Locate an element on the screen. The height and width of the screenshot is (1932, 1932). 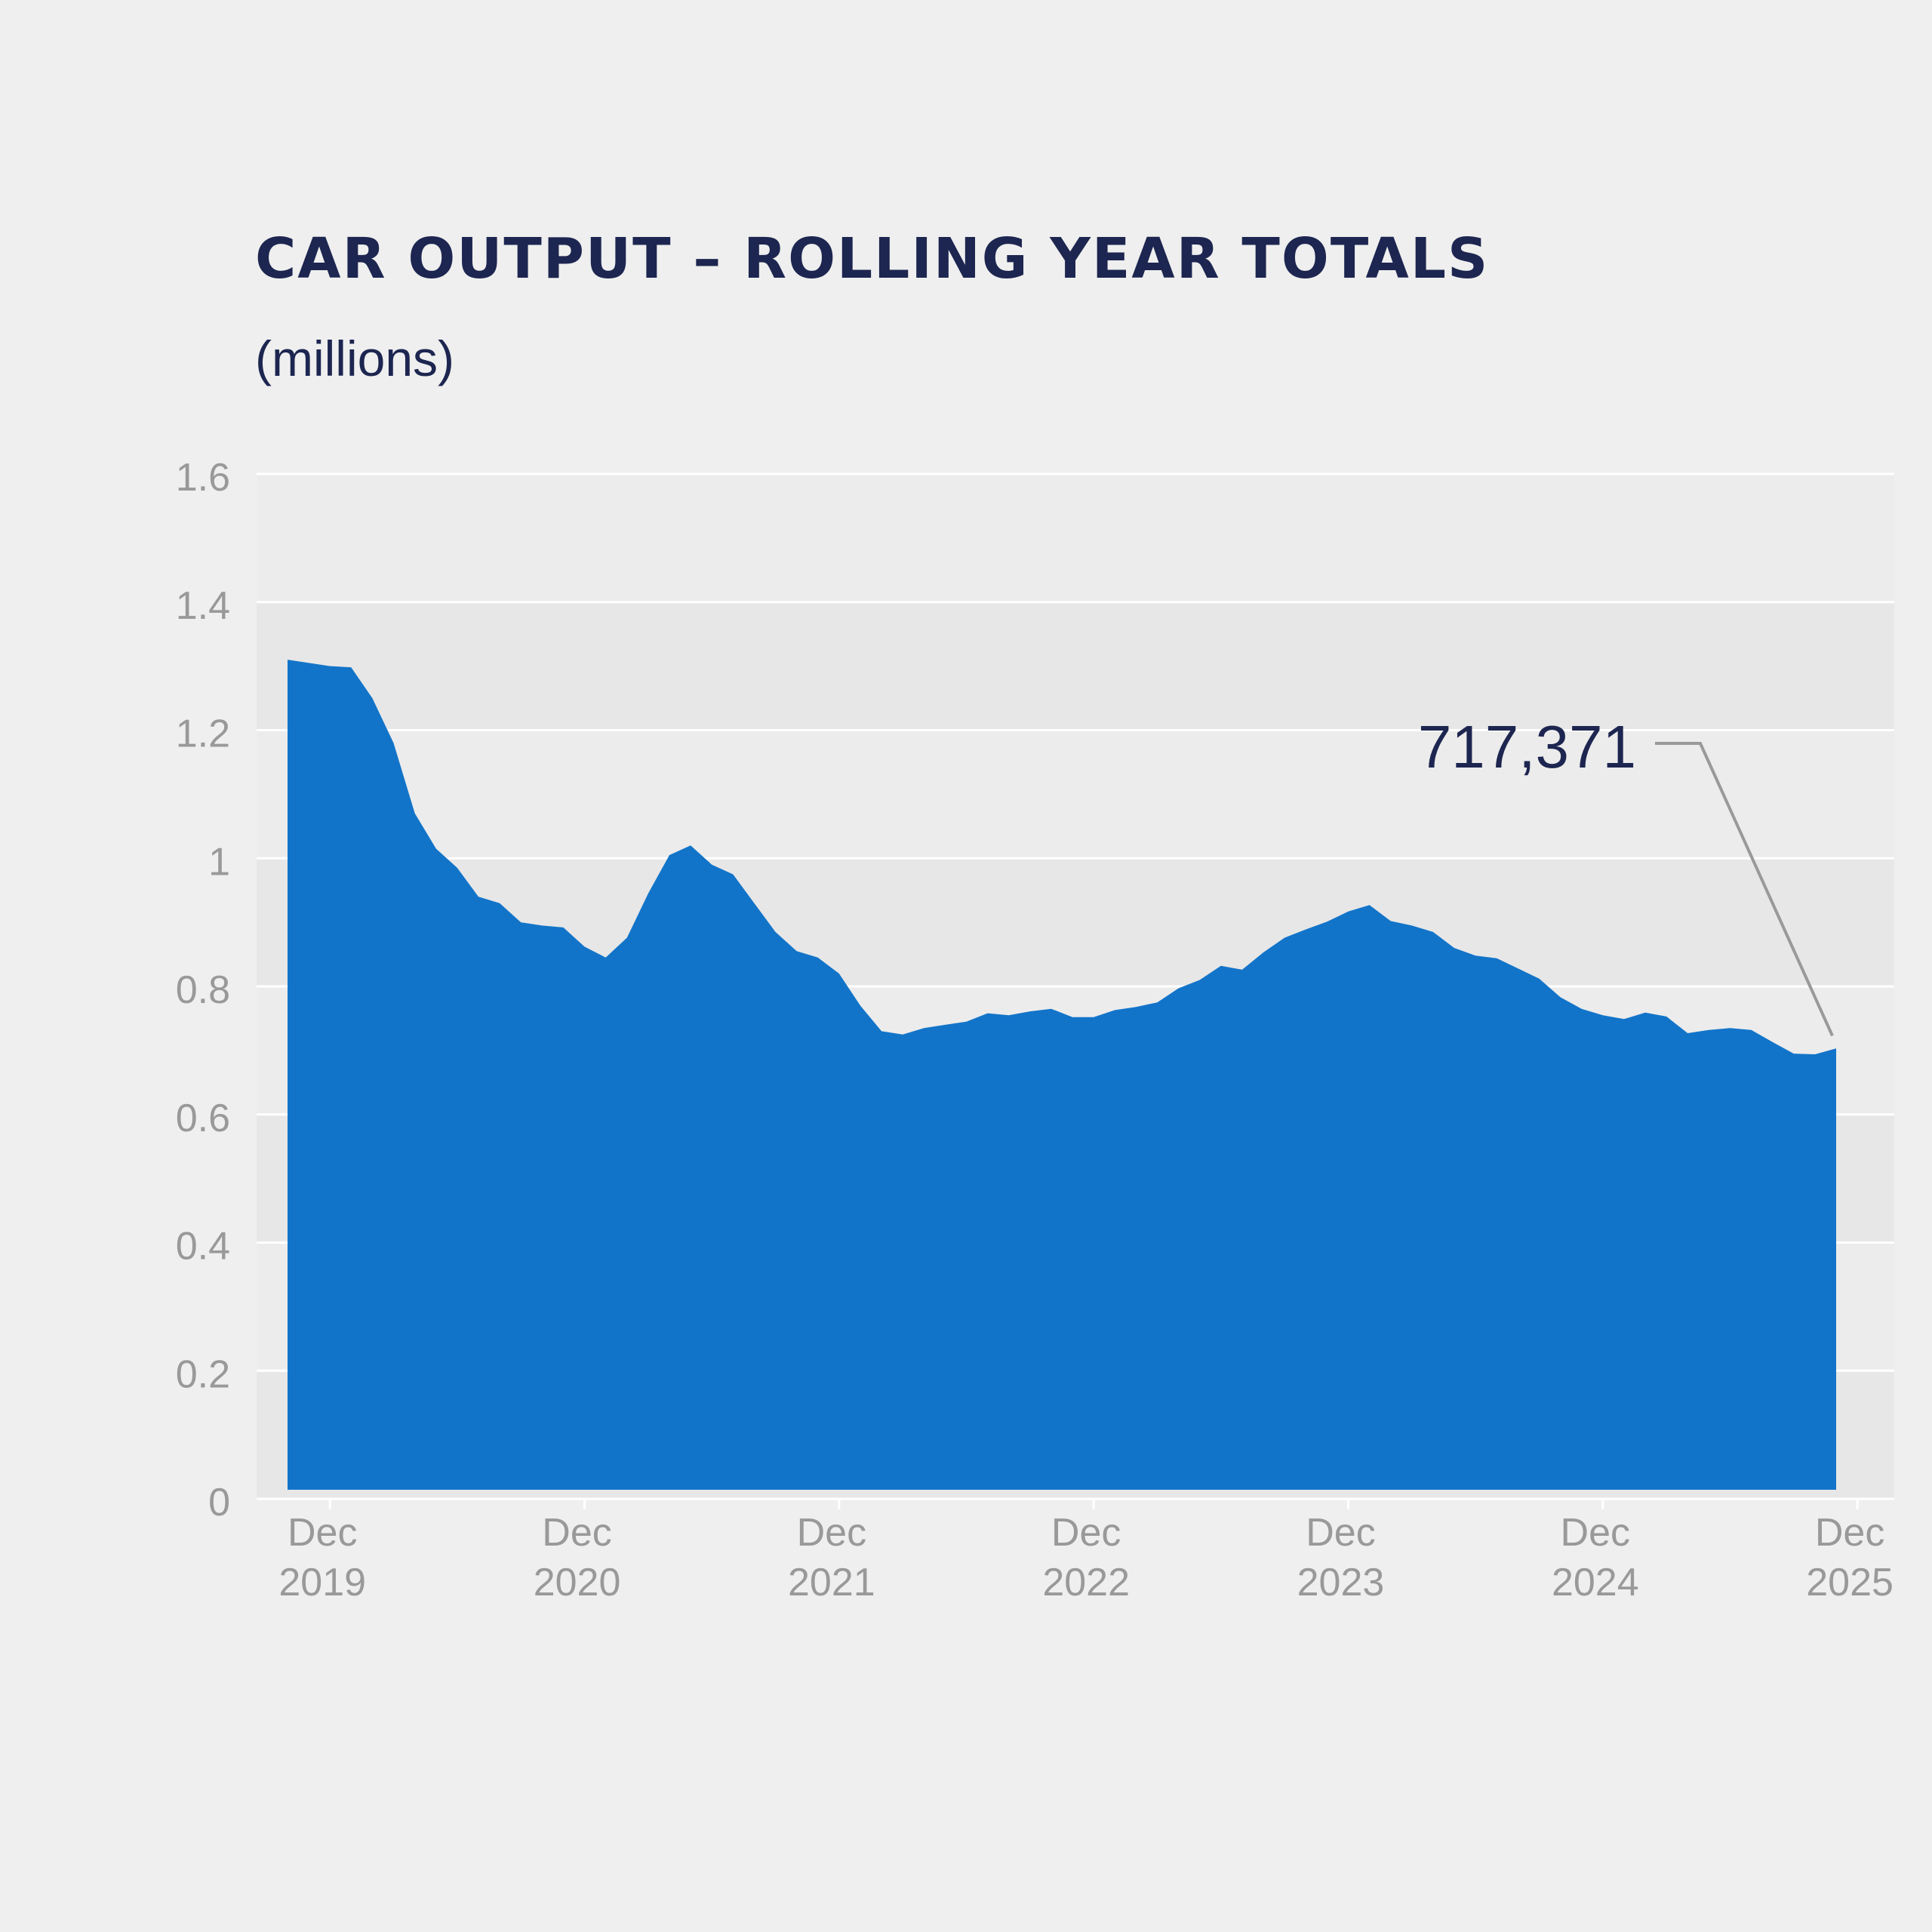
chart-subtitle: (millions) is located at coordinates (354, 358).